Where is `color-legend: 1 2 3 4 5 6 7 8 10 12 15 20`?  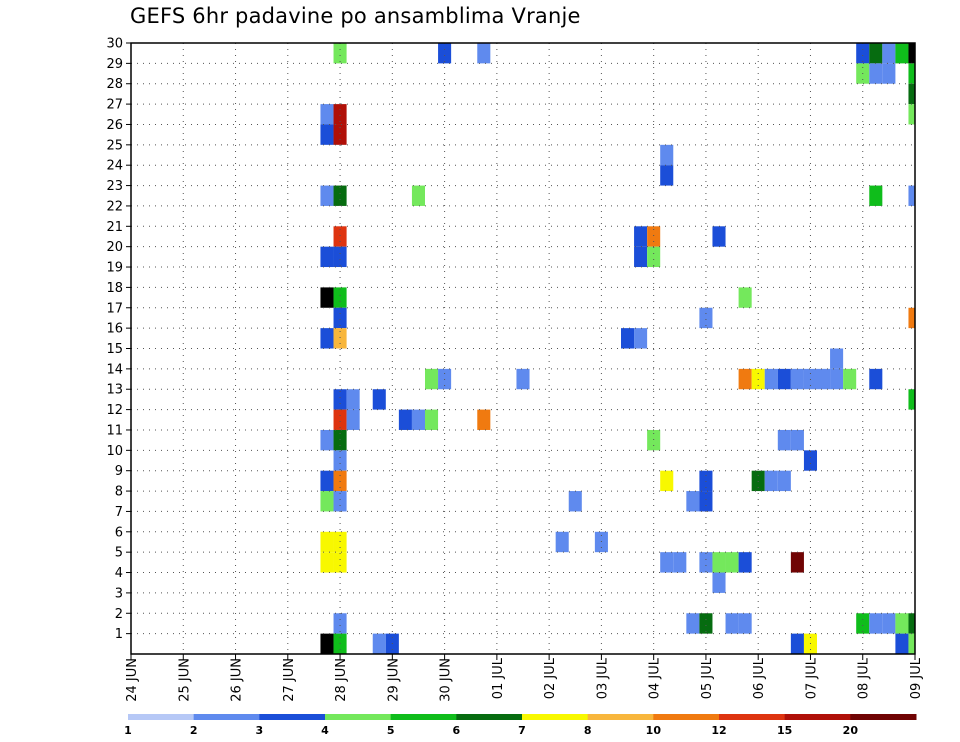 color-legend: 1 2 3 4 5 6 7 8 10 12 15 20 is located at coordinates (520, 725).